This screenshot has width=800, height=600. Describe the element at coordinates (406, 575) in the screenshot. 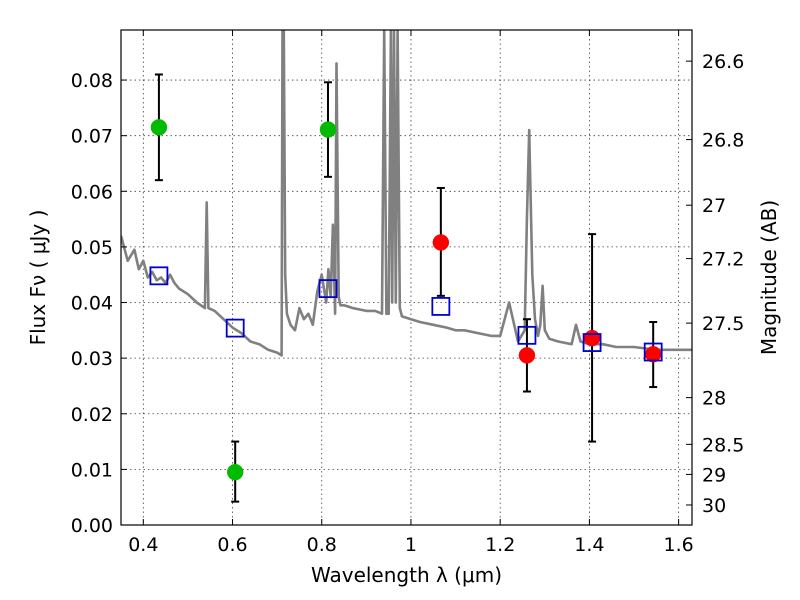

I see `x-axis-title: Wavelength λ (μm)` at that location.